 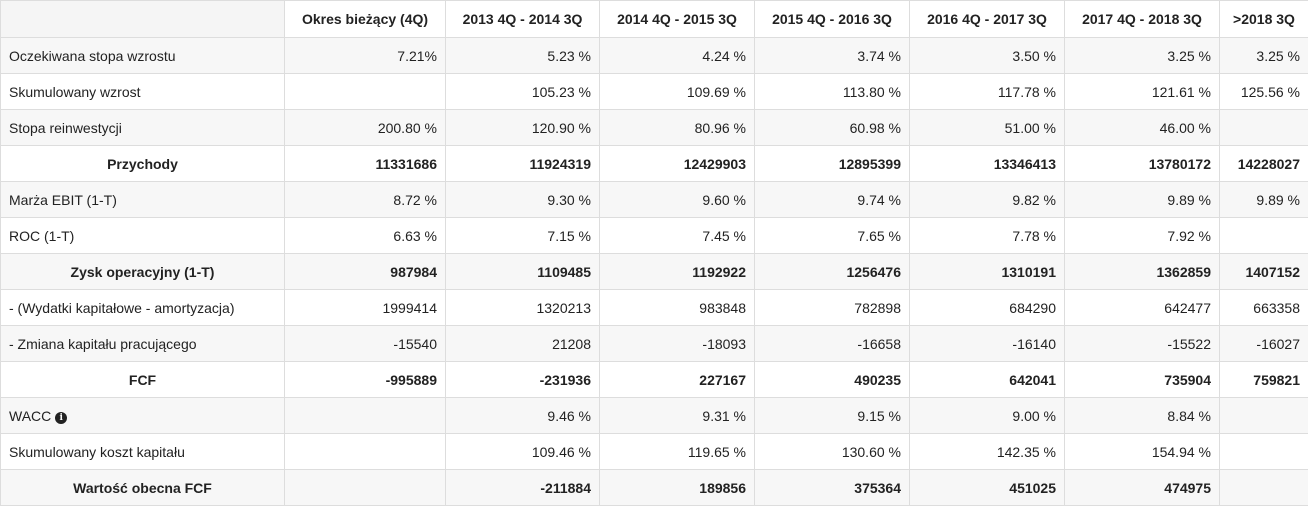 I want to click on value-cell: 3.74 %, so click(x=832, y=55).